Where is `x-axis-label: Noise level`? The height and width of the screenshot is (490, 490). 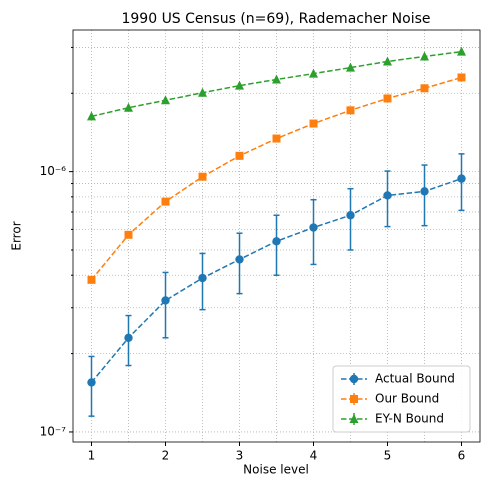 x-axis-label: Noise level is located at coordinates (276, 470).